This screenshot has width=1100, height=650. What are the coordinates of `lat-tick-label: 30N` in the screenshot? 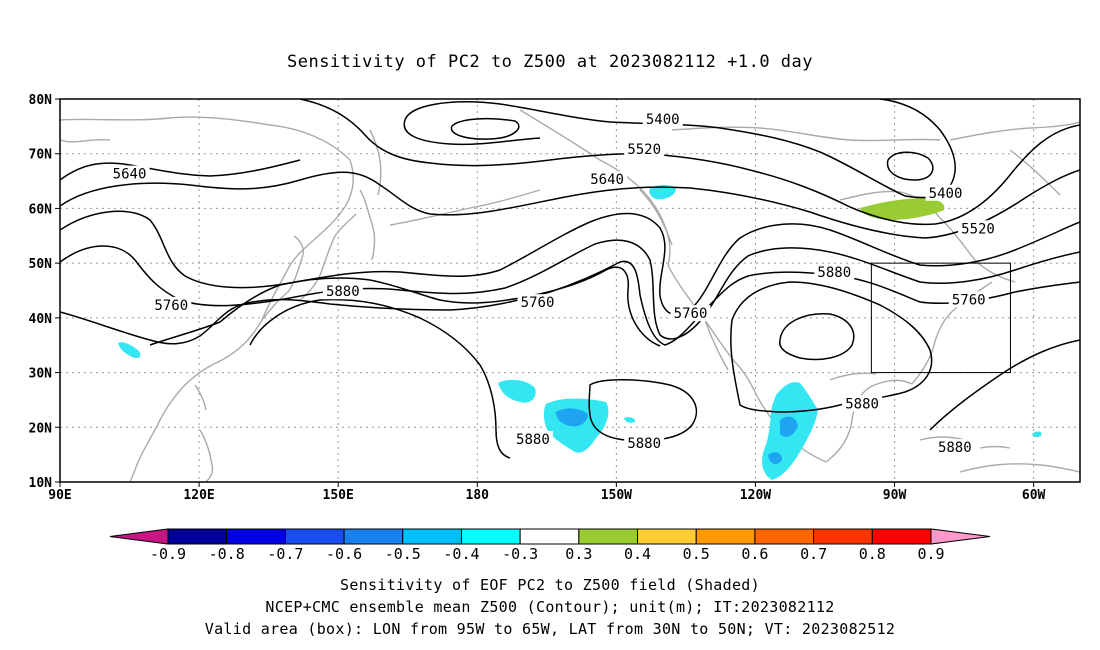 It's located at (41, 374).